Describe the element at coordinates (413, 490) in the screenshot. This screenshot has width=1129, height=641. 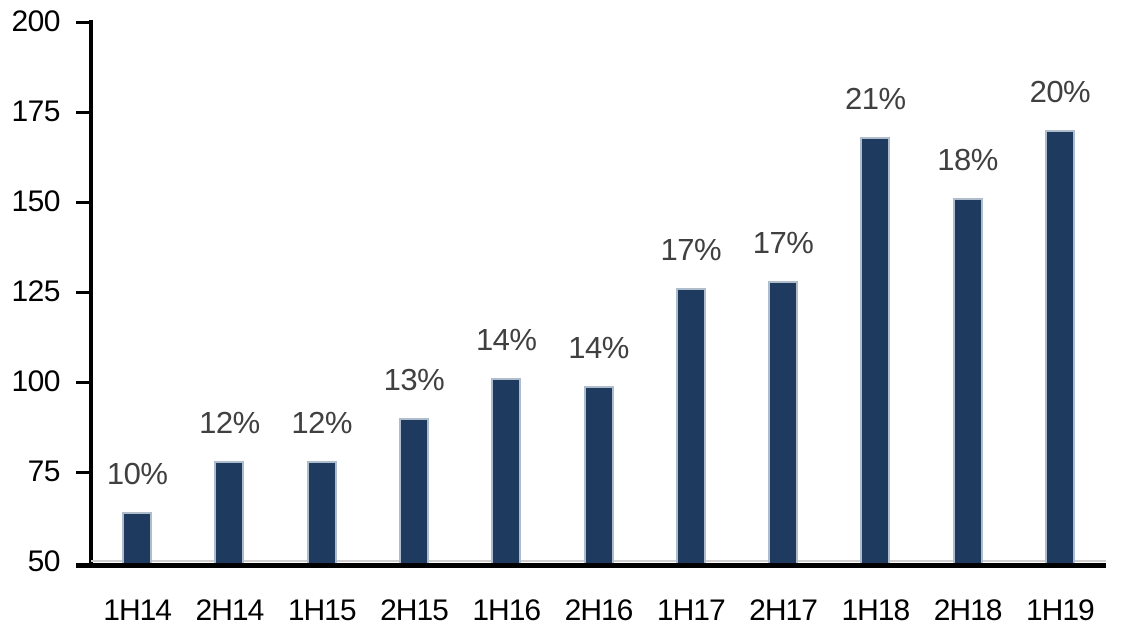
I see `bar-2h15` at that location.